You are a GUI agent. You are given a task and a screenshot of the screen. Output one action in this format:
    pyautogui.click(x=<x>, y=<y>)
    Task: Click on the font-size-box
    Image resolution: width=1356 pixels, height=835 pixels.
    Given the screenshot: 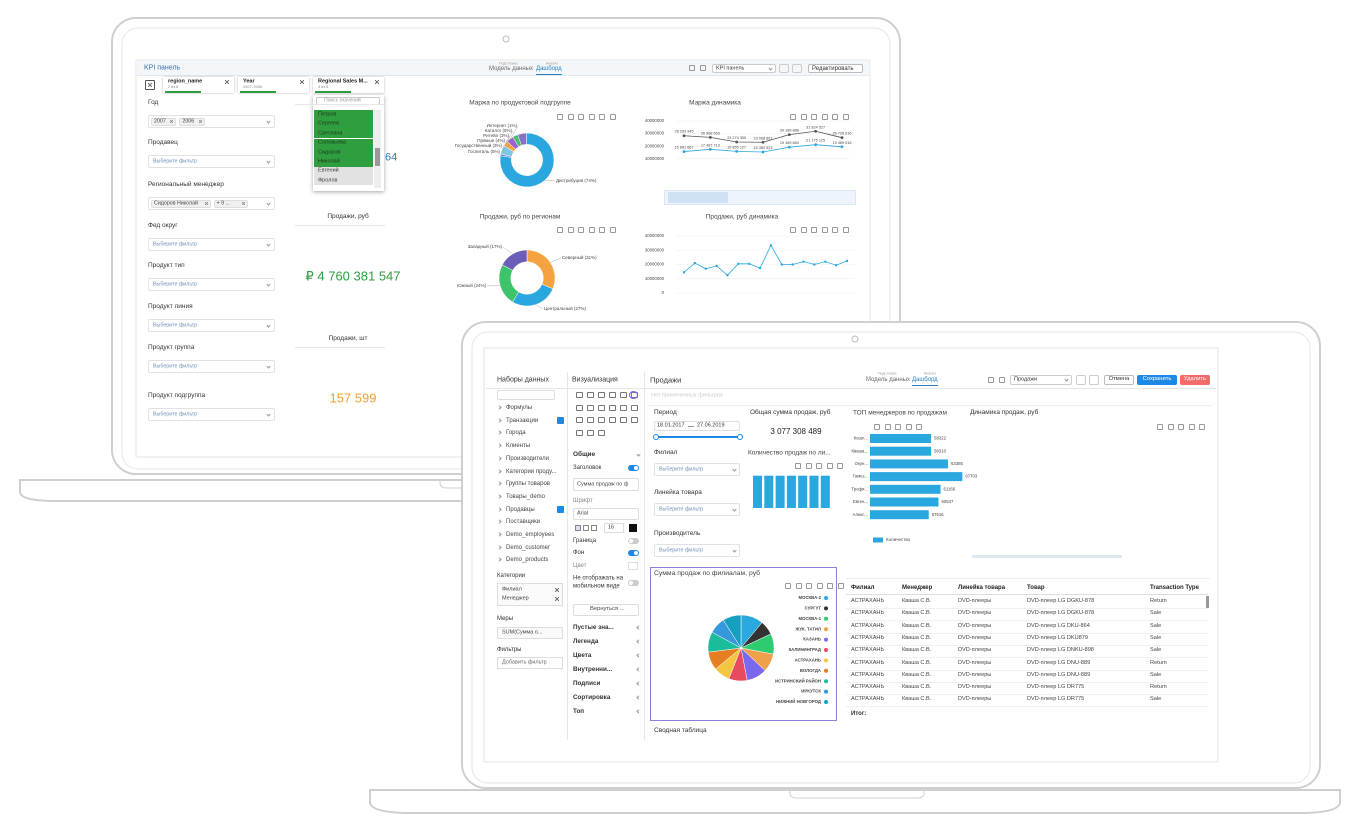 What is the action you would take?
    pyautogui.click(x=614, y=528)
    